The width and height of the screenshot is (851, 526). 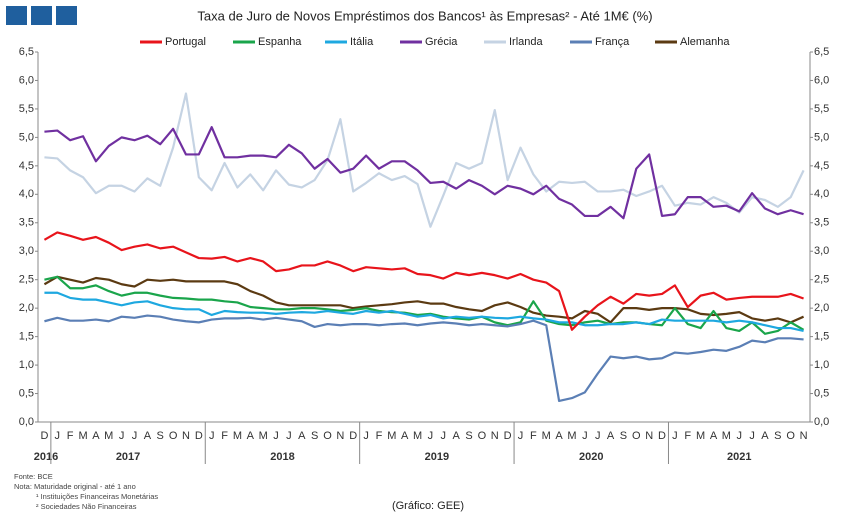 I want to click on footnote: ¹ Instituições Financeiras Monetárias, so click(x=97, y=496).